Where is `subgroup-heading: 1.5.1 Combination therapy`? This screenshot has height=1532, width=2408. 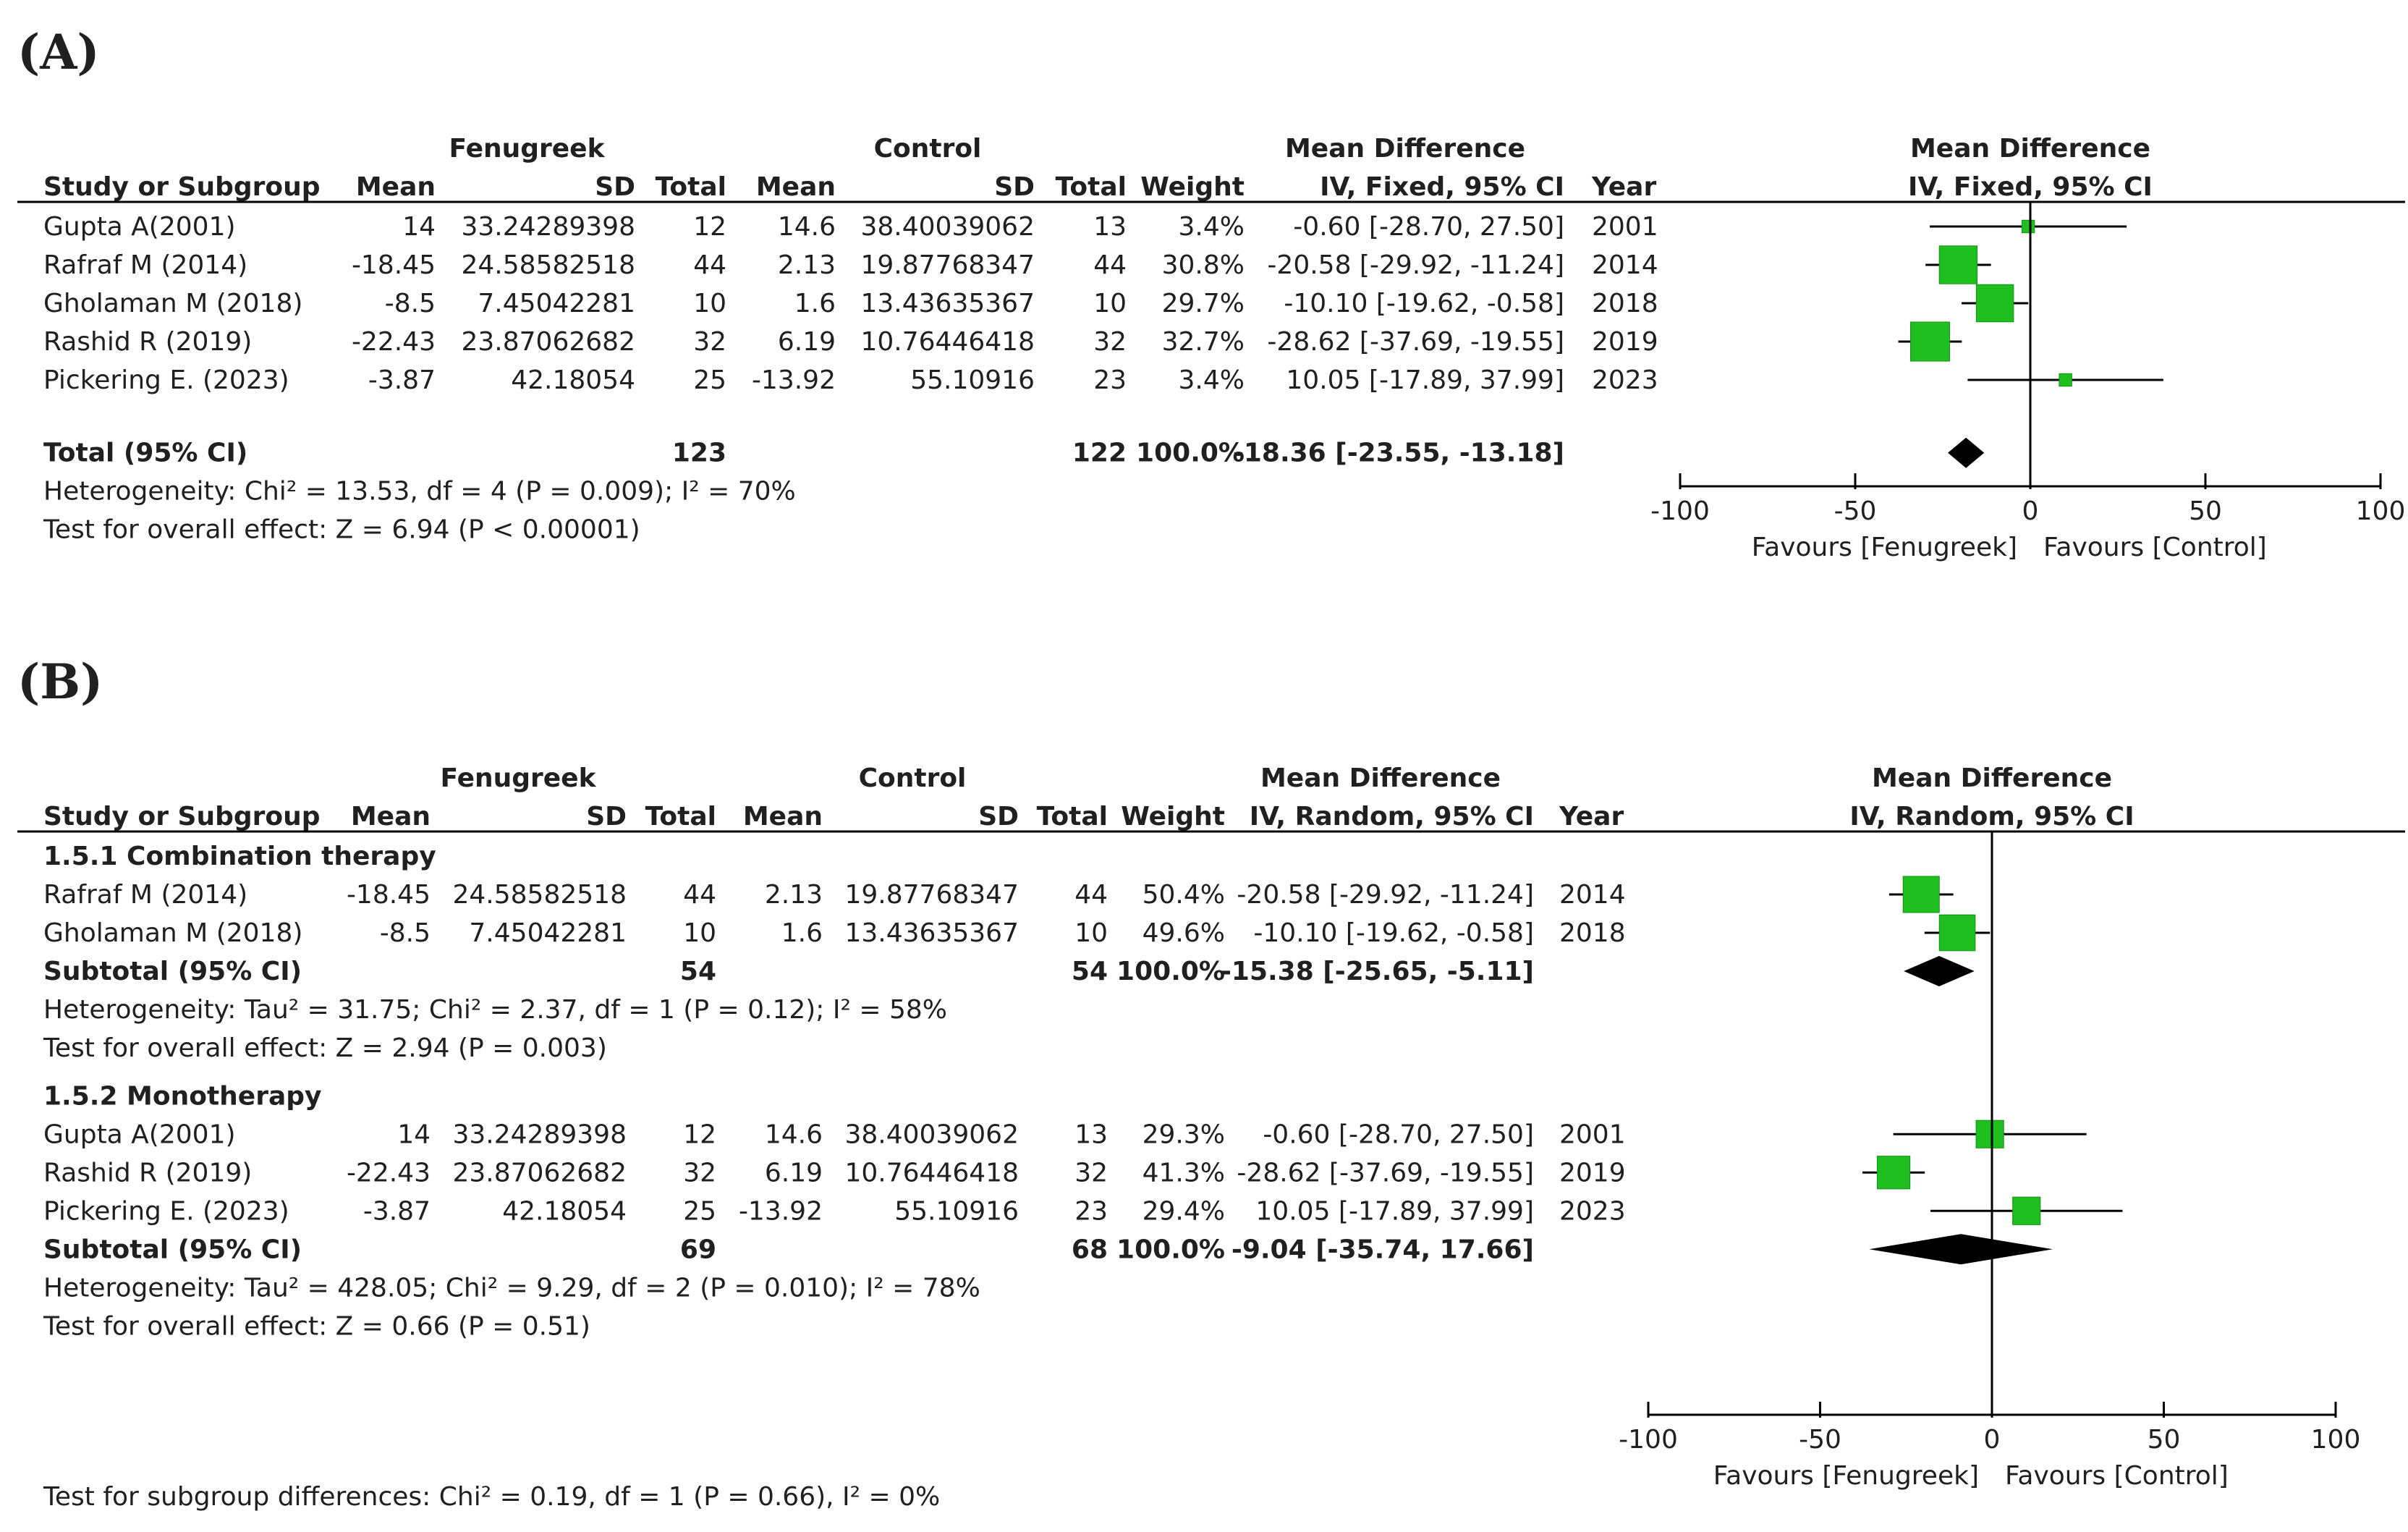 subgroup-heading: 1.5.1 Combination therapy is located at coordinates (239, 857).